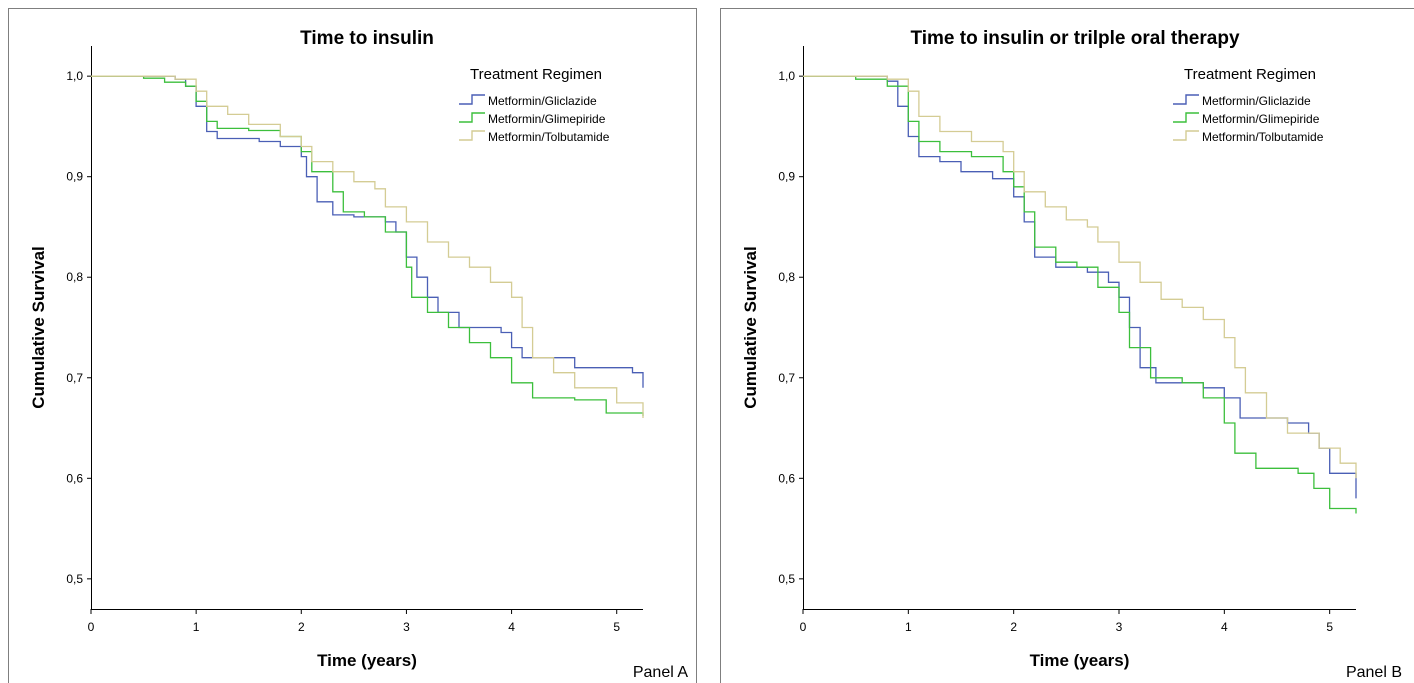 The height and width of the screenshot is (683, 1414). What do you see at coordinates (367, 38) in the screenshot?
I see `chart-title: Time to insulin` at bounding box center [367, 38].